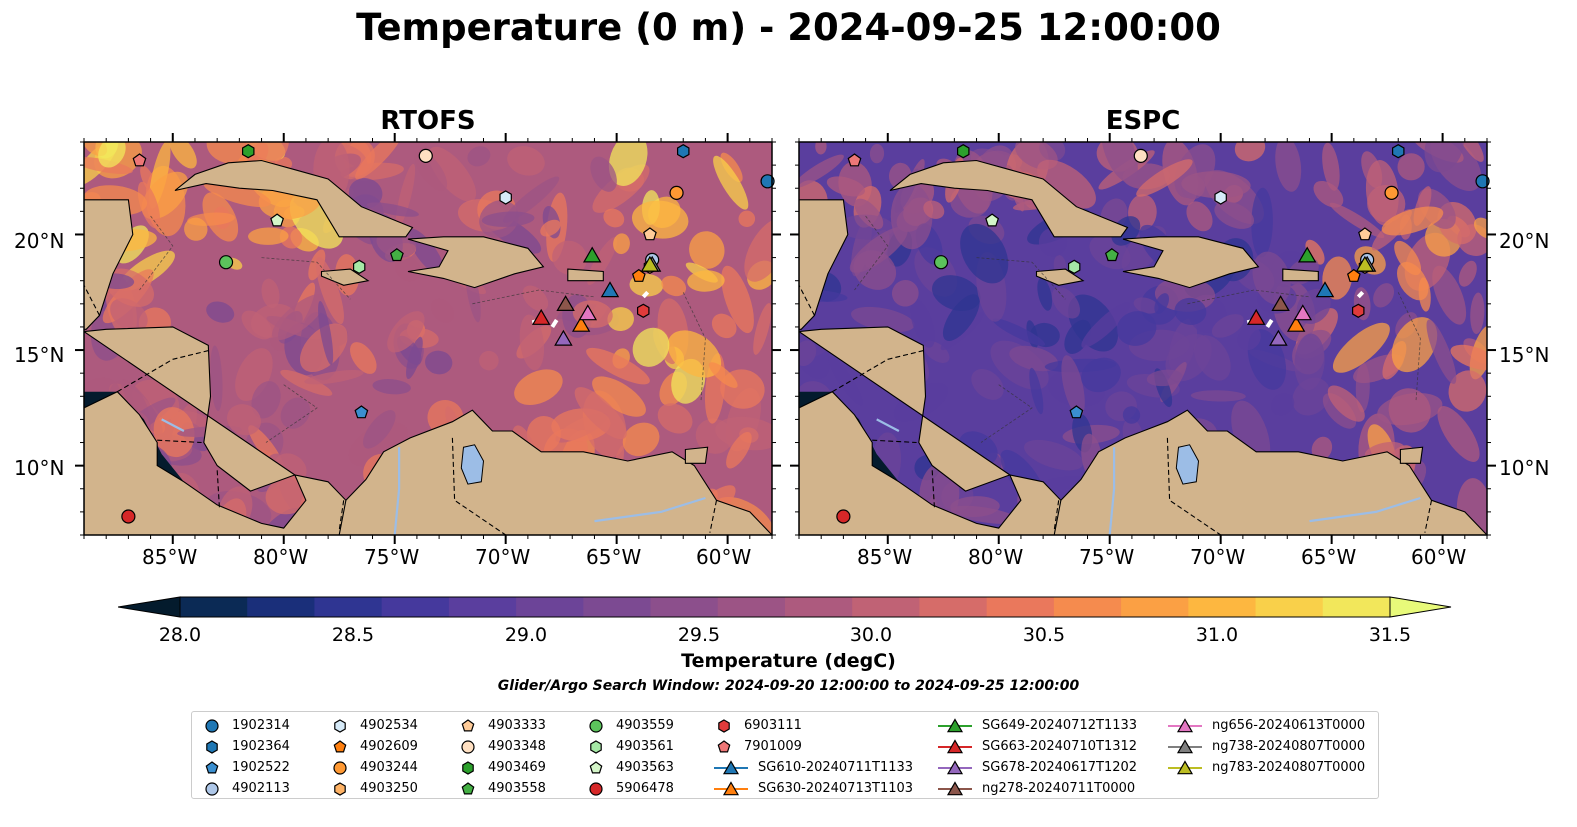 This screenshot has height=827, width=1577. I want to click on float-marker-6903111-rtofs, so click(643, 310).